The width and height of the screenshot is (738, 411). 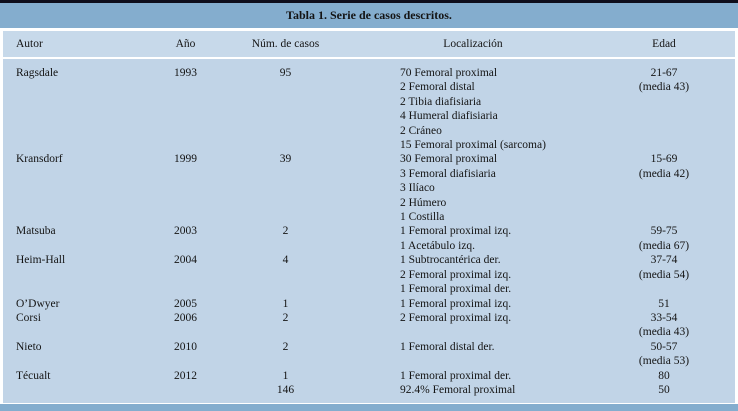 What do you see at coordinates (421, 130) in the screenshot?
I see `cell-line: 2 Cráneo` at bounding box center [421, 130].